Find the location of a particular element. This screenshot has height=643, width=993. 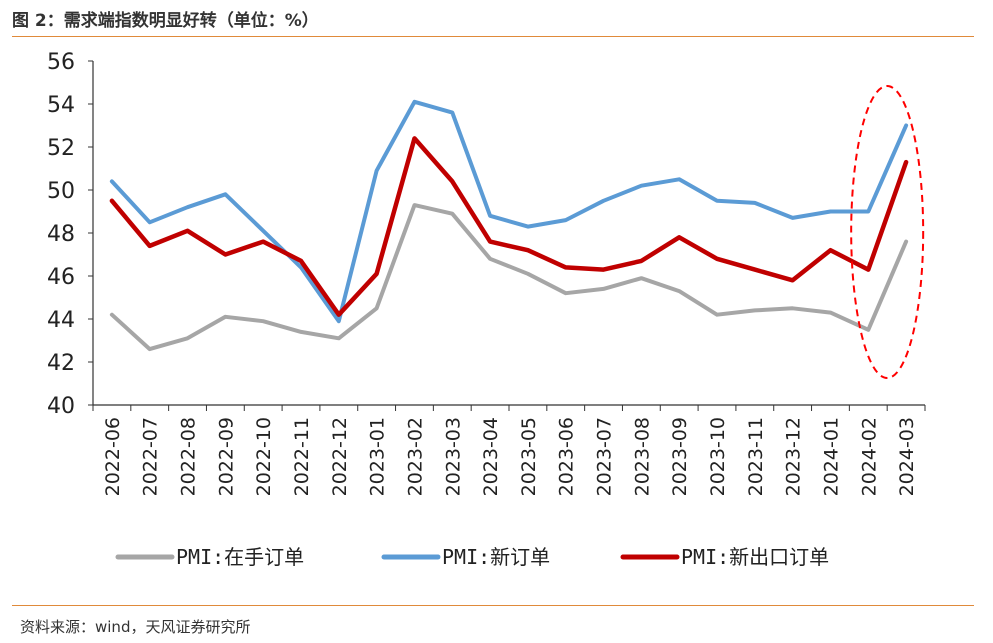

x-tick-label: 2022-09 is located at coordinates (226, 456).